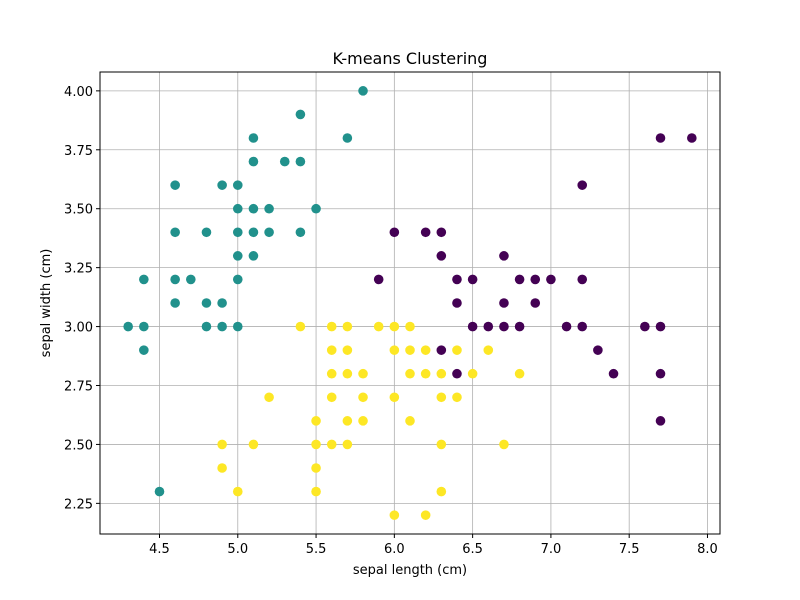  What do you see at coordinates (237, 549) in the screenshot?
I see `x-tick-label: 5.0` at bounding box center [237, 549].